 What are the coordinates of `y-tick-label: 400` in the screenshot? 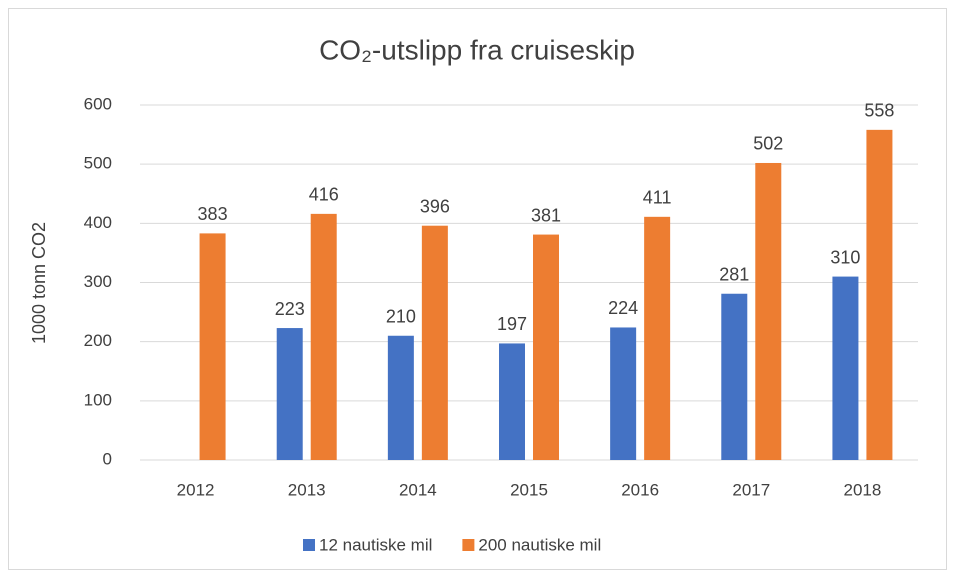 It's located at (98, 222).